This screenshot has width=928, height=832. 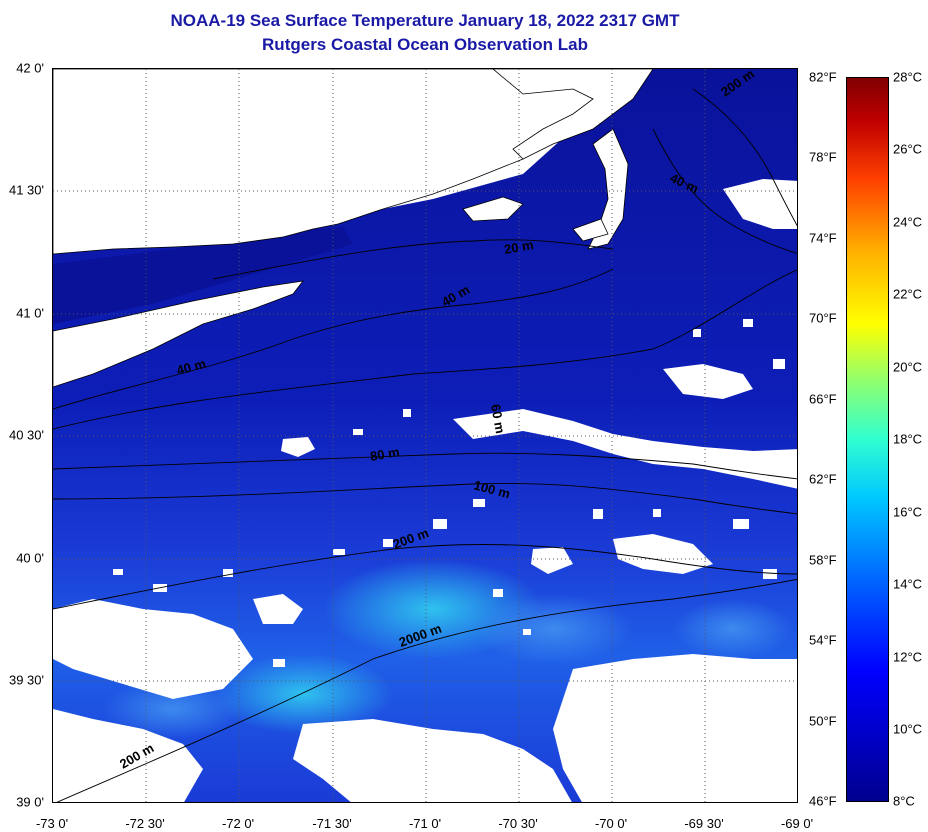 I want to click on celsius-label: 18°C, so click(x=908, y=439).